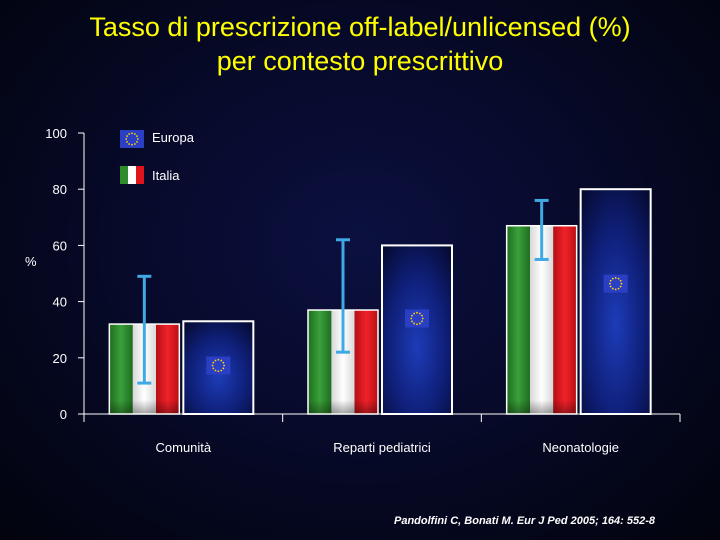 This screenshot has height=540, width=720. Describe the element at coordinates (166, 175) in the screenshot. I see `legend-label-italia: Italia` at that location.